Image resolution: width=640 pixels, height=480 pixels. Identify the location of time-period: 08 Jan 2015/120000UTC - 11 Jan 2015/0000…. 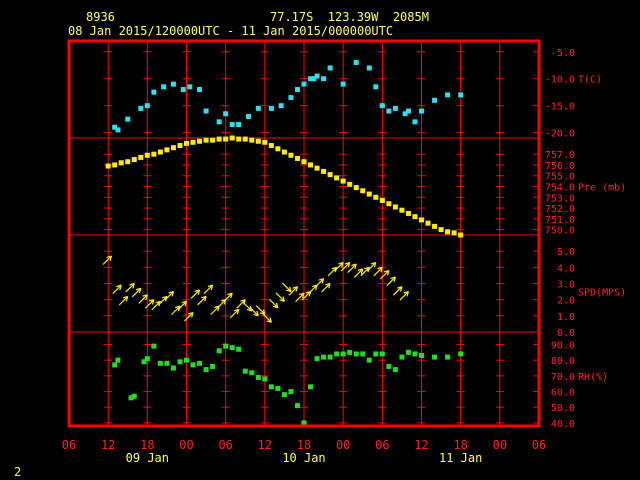
(231, 31).